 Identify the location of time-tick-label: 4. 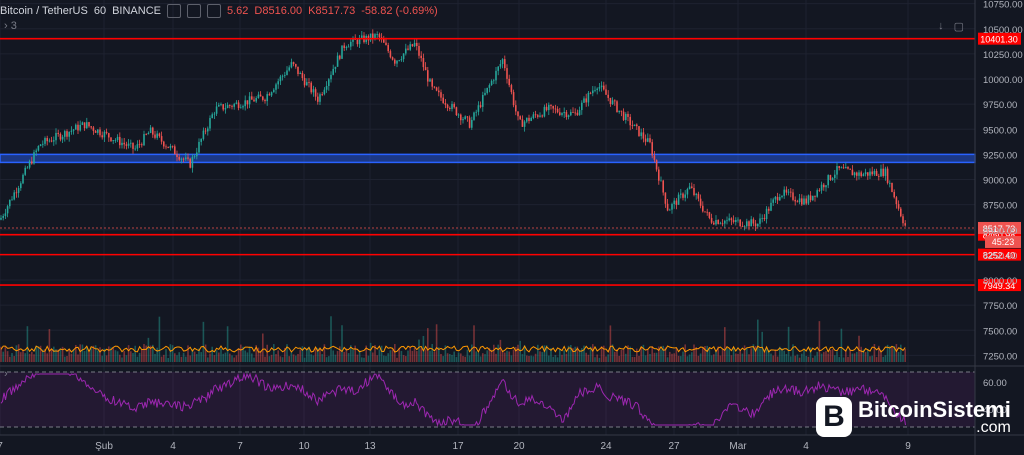
(173, 446).